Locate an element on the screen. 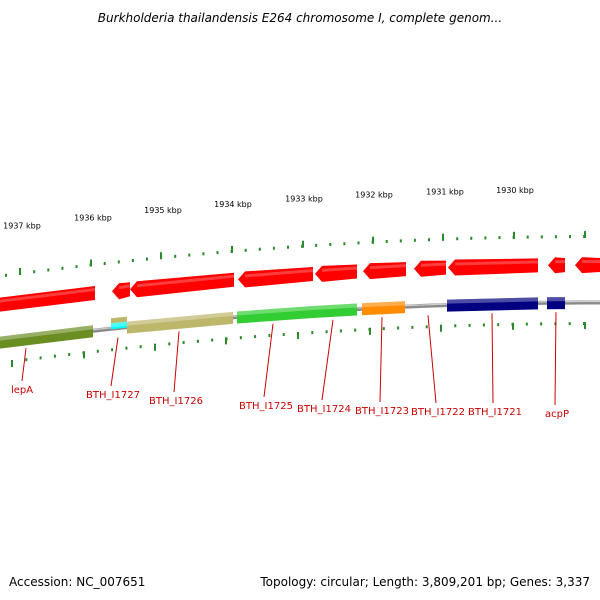  cds-track is located at coordinates (300, 284).